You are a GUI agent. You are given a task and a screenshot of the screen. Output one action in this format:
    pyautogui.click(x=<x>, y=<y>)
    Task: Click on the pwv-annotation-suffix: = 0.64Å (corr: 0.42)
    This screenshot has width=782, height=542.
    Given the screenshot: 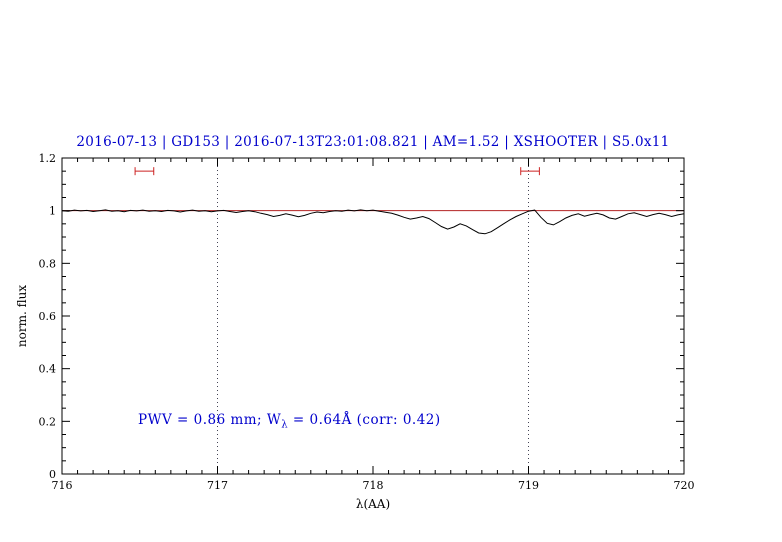 What is the action you would take?
    pyautogui.click(x=364, y=420)
    